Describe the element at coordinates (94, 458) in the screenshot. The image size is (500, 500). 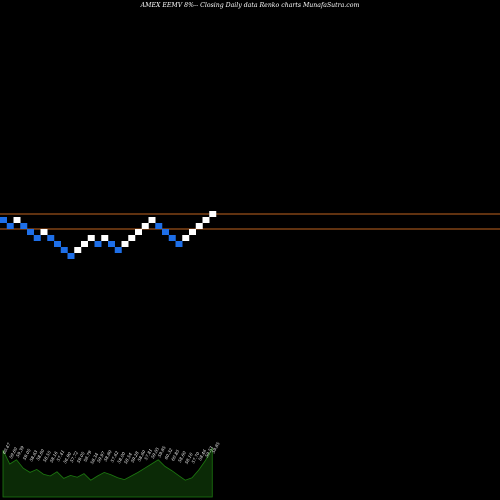
I see `volume-label-14: 58.34` at that location.